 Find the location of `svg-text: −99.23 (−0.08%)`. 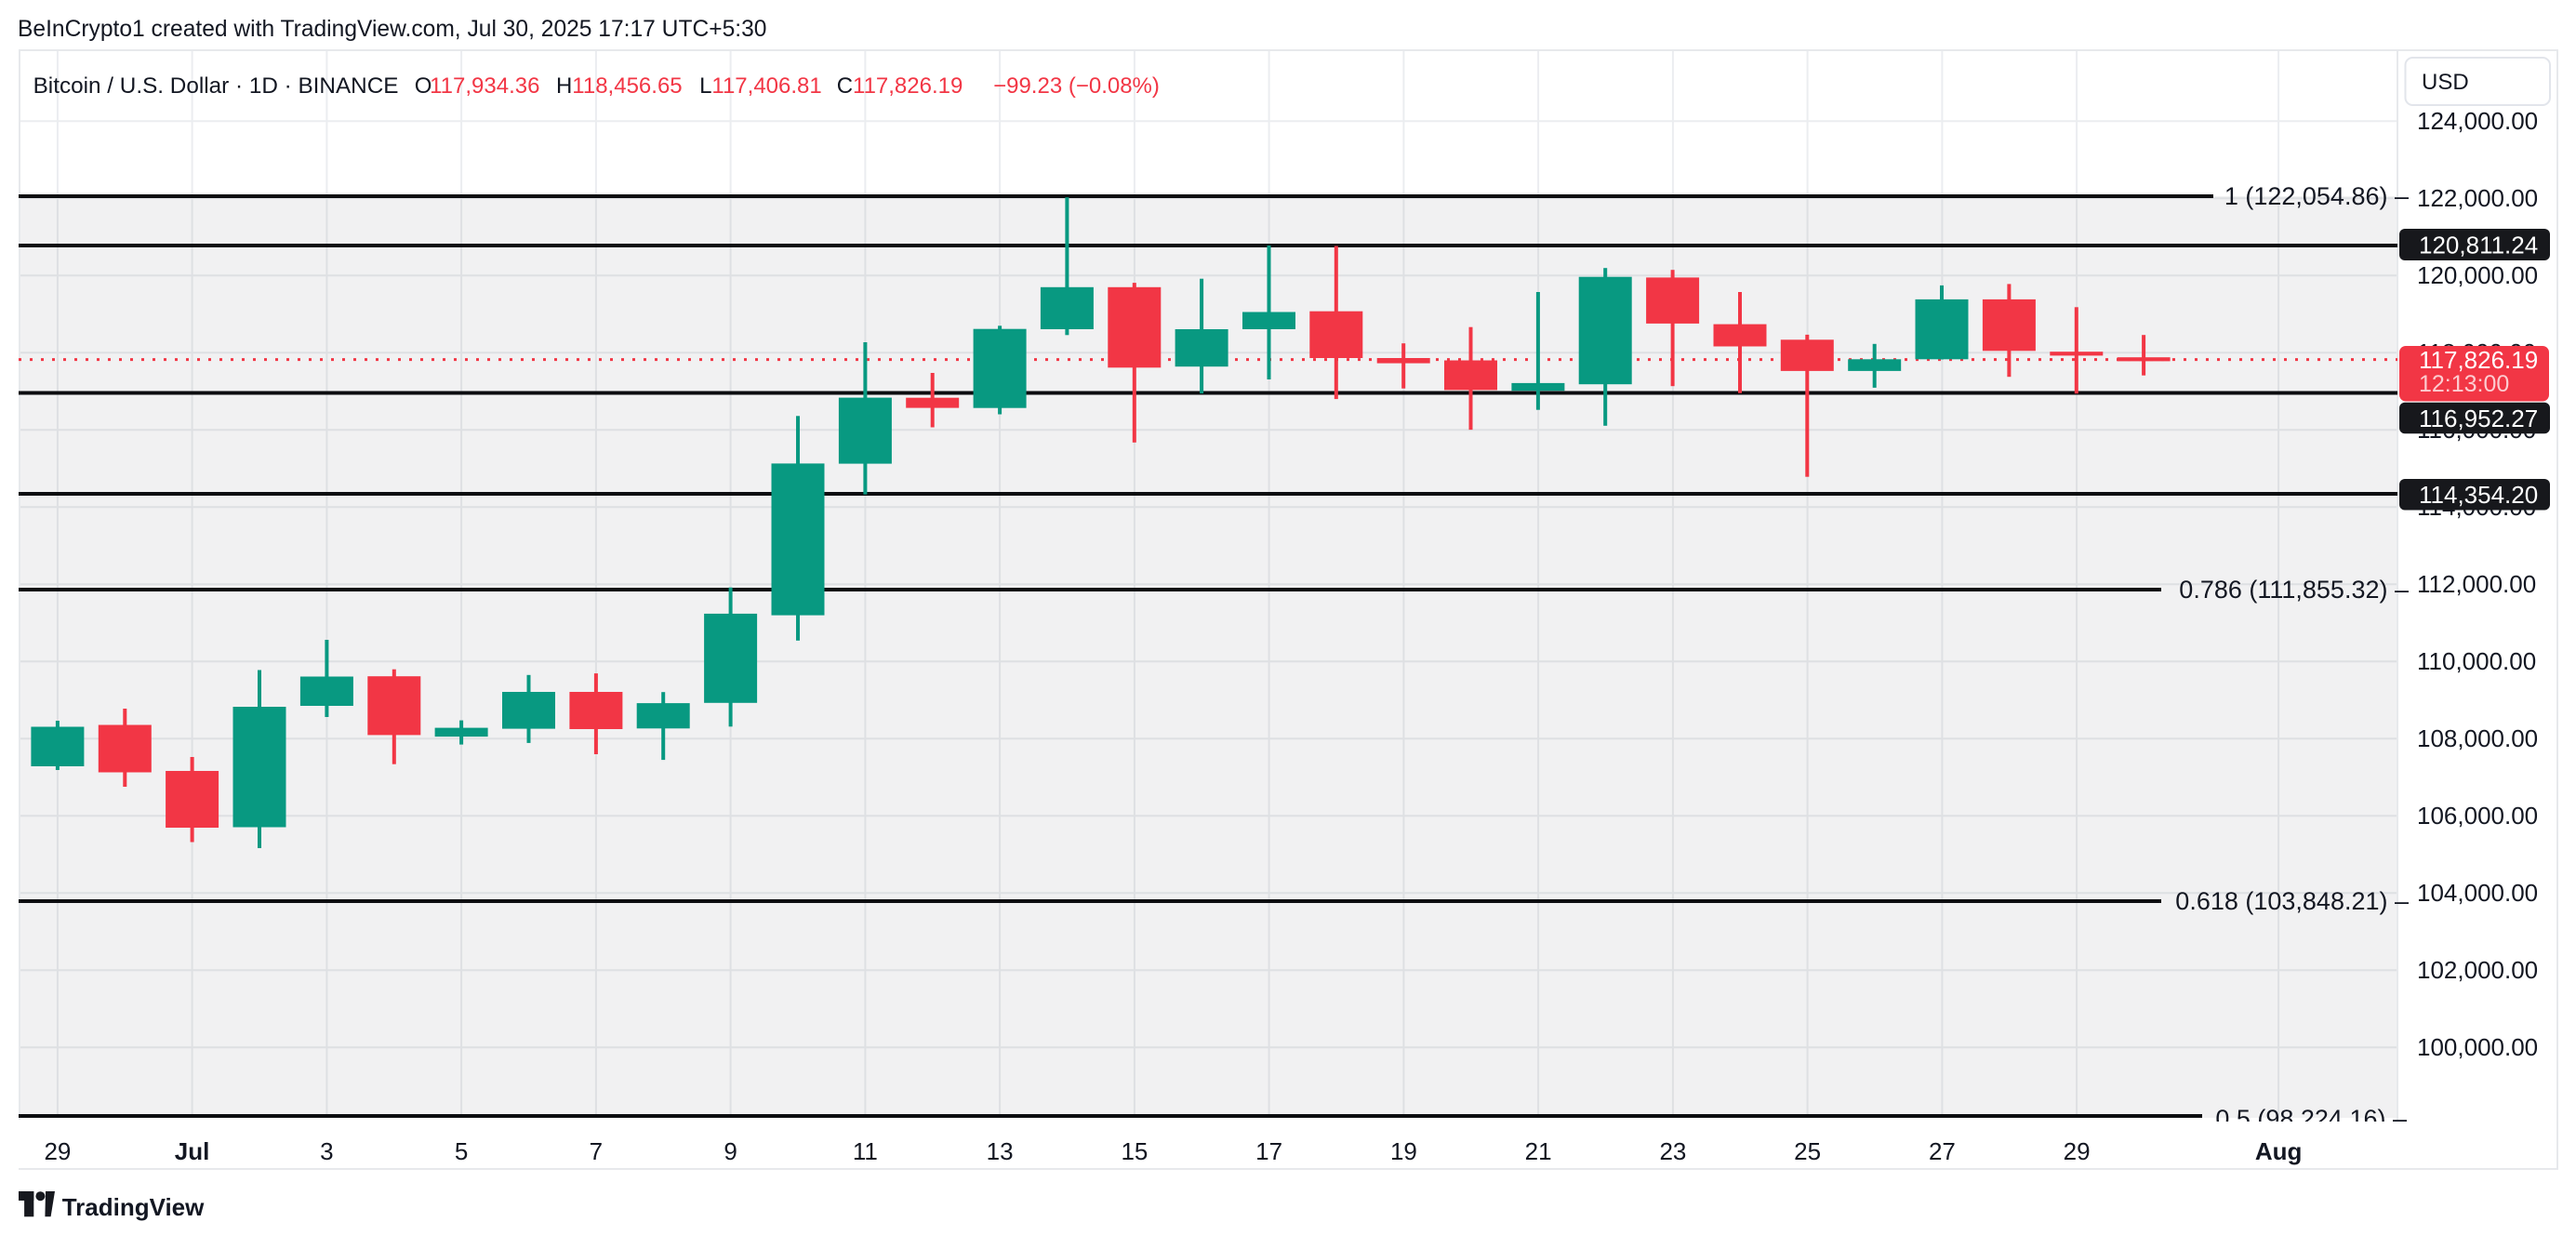

svg-text: −99.23 (−0.08%) is located at coordinates (1076, 86).